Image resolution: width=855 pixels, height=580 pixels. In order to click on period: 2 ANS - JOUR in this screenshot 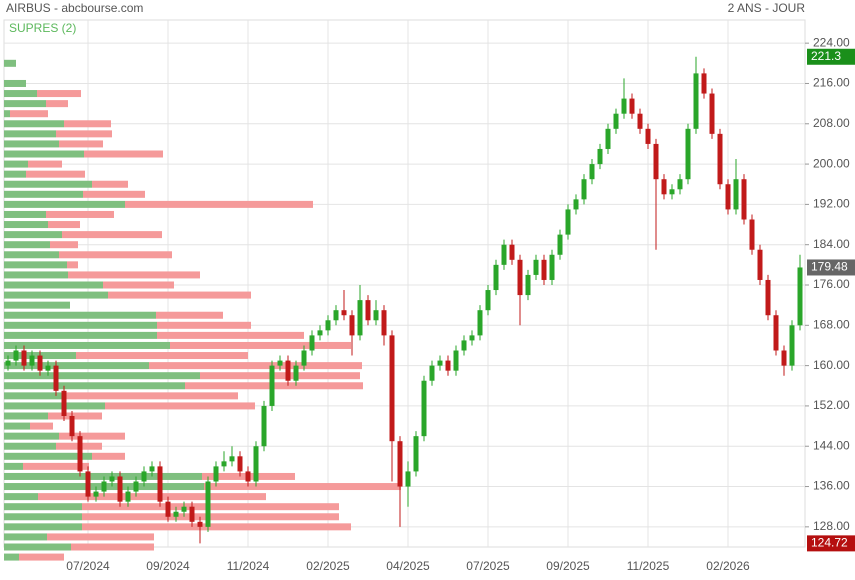, I will do `click(767, 8)`.